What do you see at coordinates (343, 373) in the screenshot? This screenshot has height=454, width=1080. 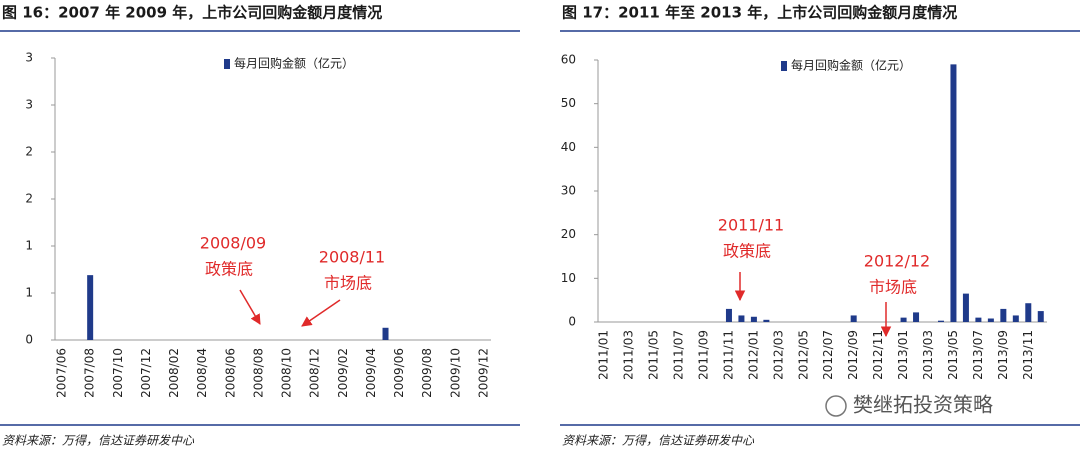 I see `x-tick-label: 2009/02` at bounding box center [343, 373].